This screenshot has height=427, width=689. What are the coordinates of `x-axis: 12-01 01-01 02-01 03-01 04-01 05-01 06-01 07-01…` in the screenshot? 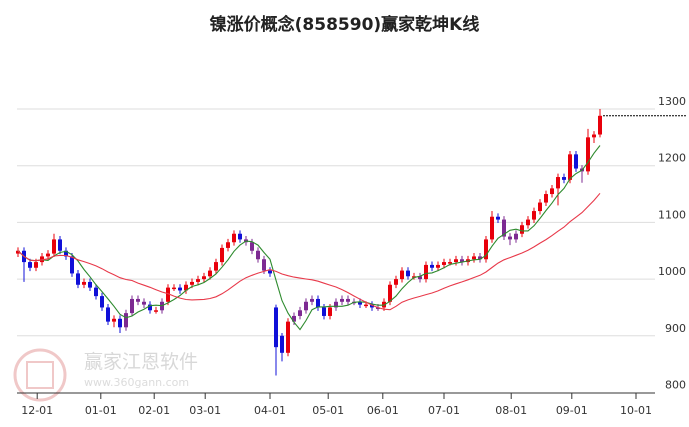 It's located at (336, 404).